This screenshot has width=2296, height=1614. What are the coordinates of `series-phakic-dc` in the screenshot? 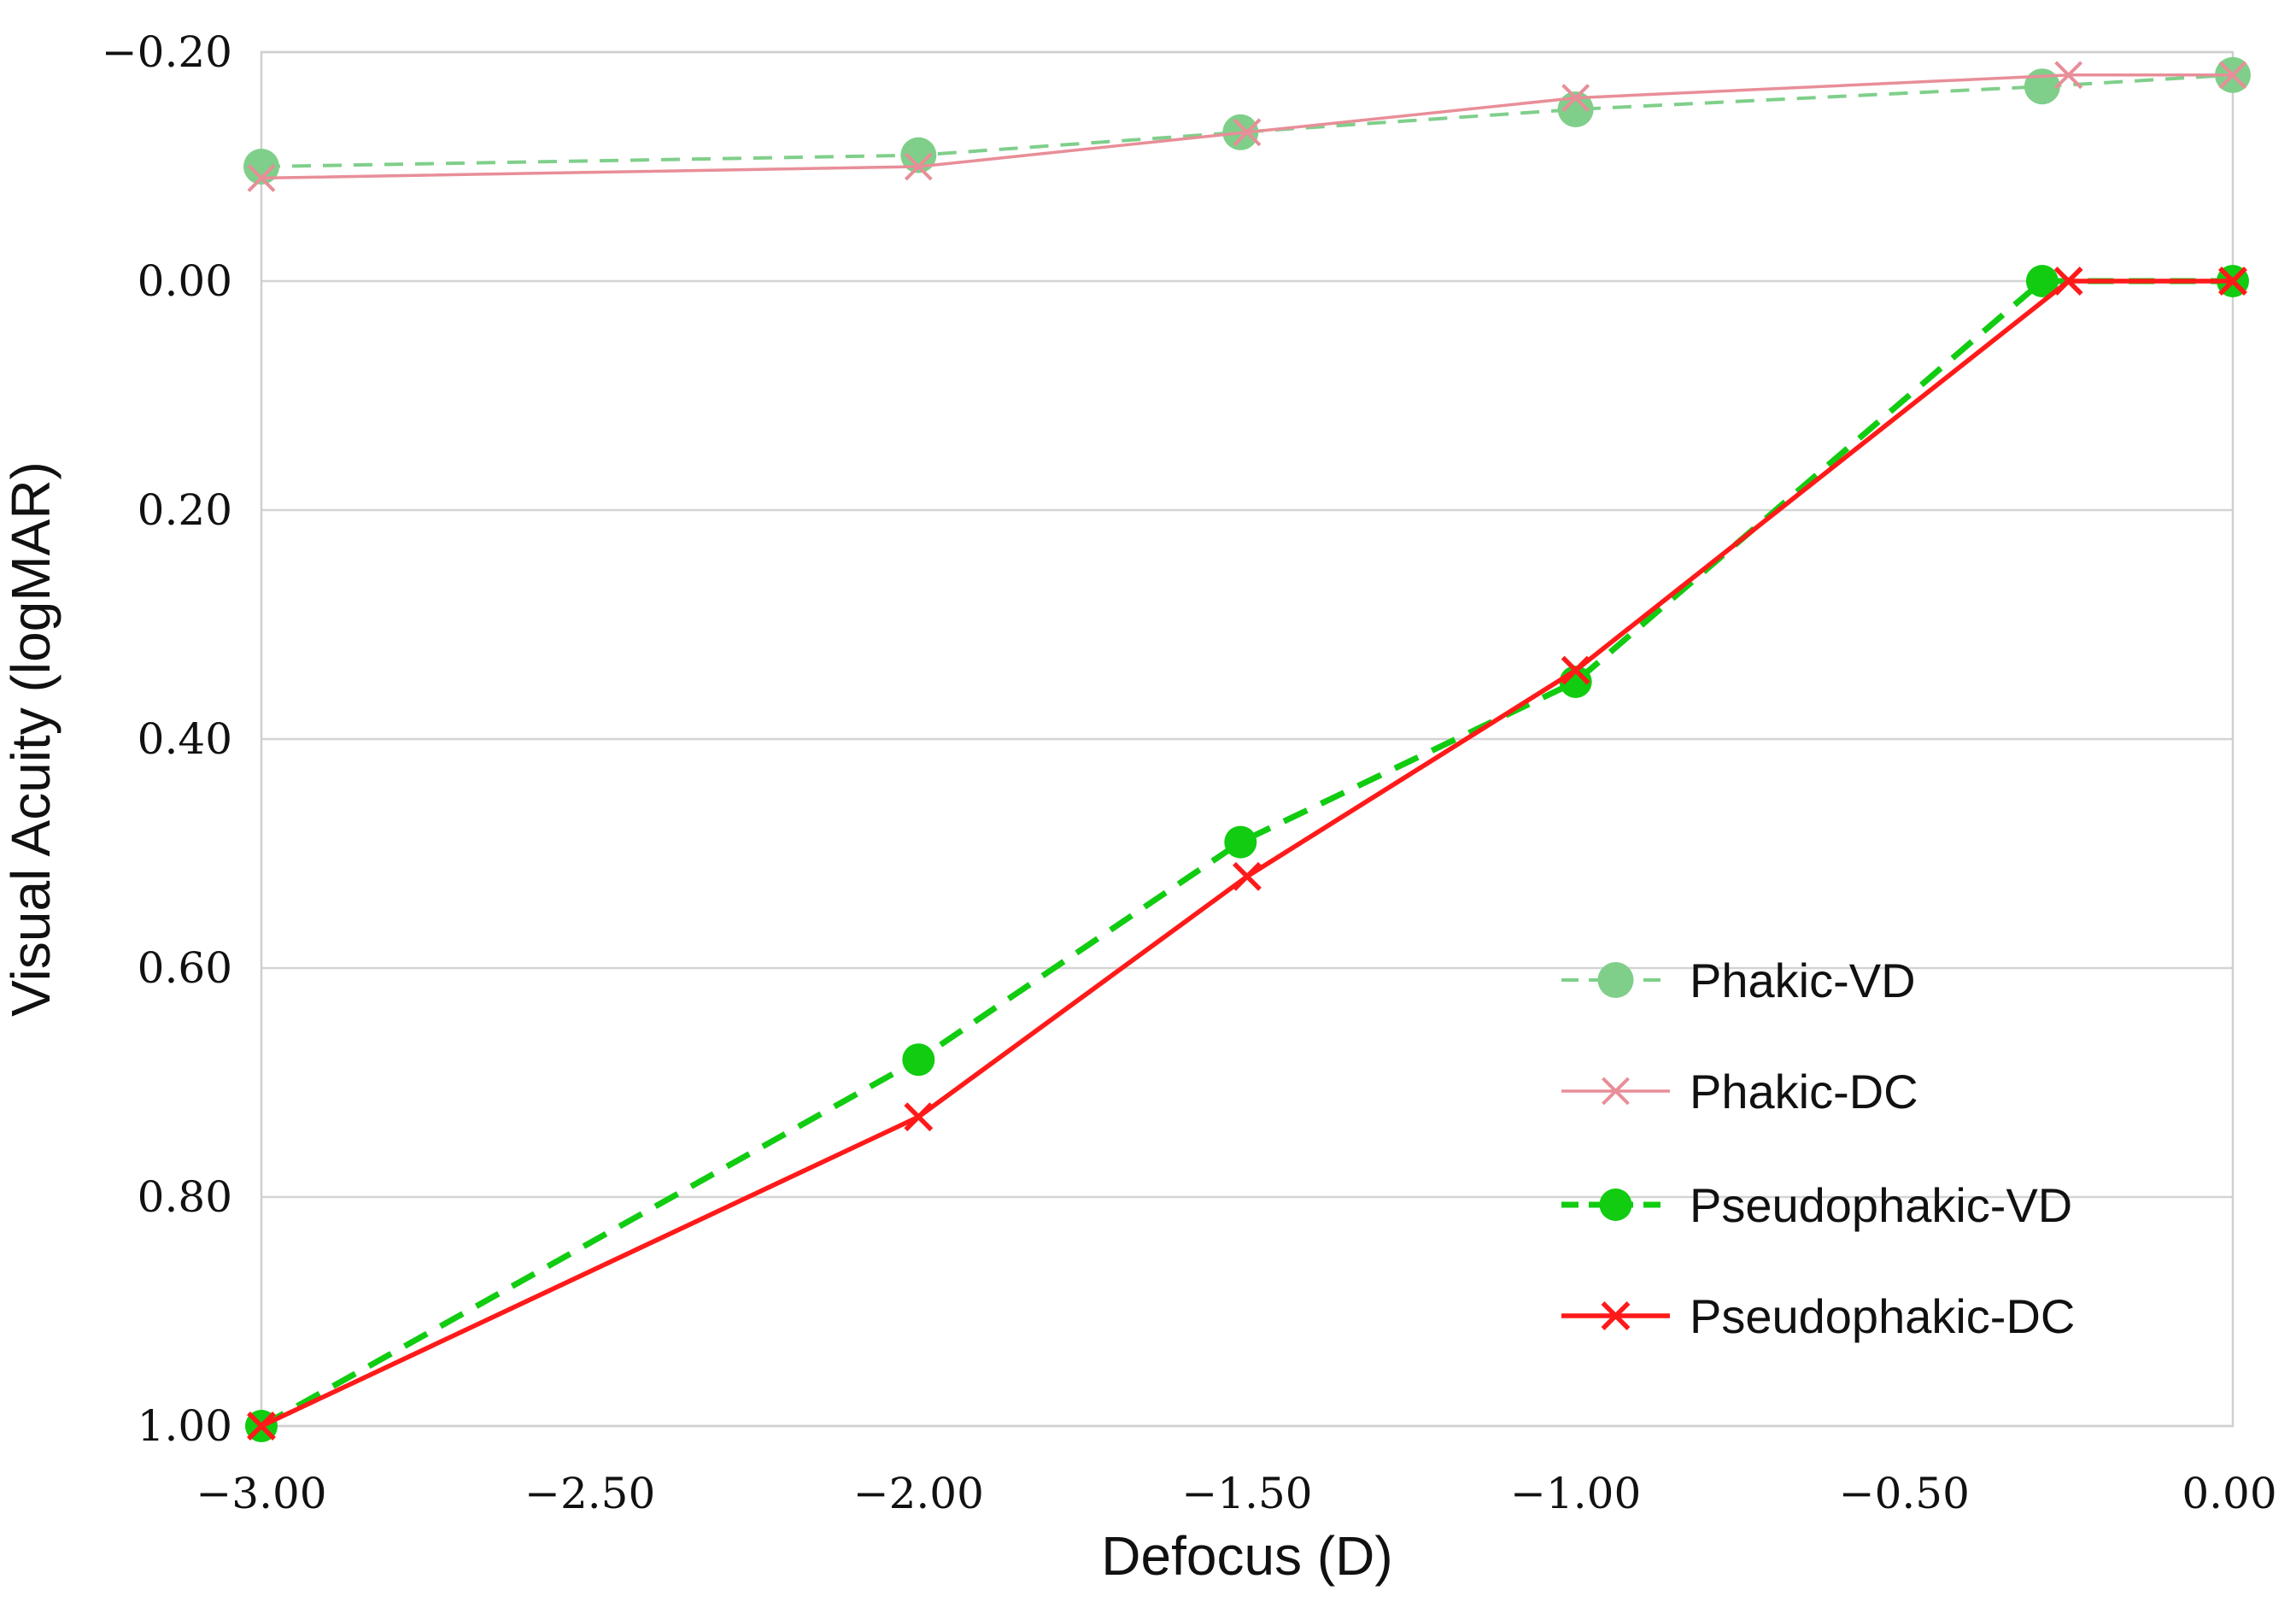 It's located at (1247, 126).